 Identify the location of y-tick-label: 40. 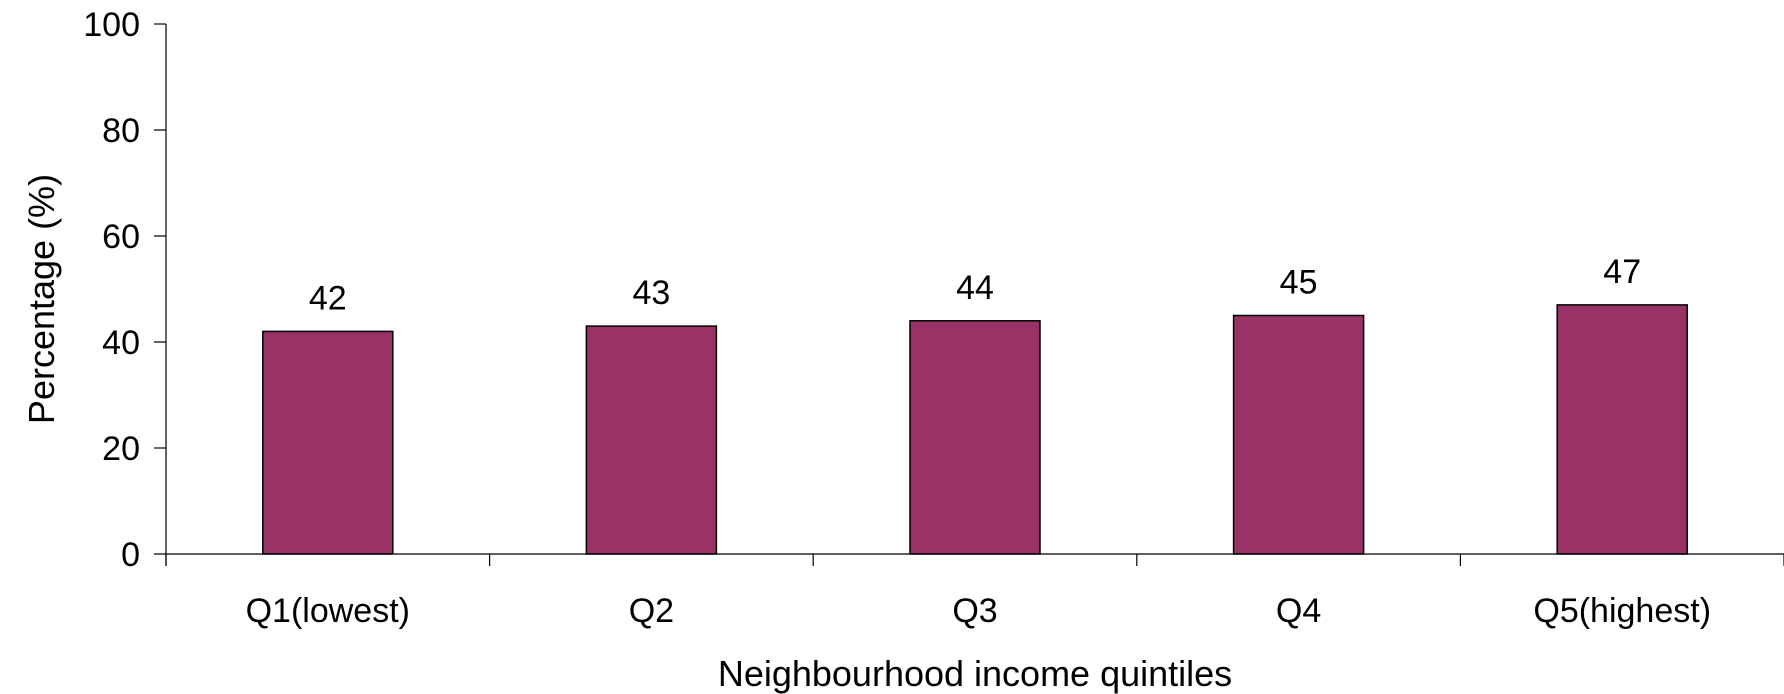
(121, 343).